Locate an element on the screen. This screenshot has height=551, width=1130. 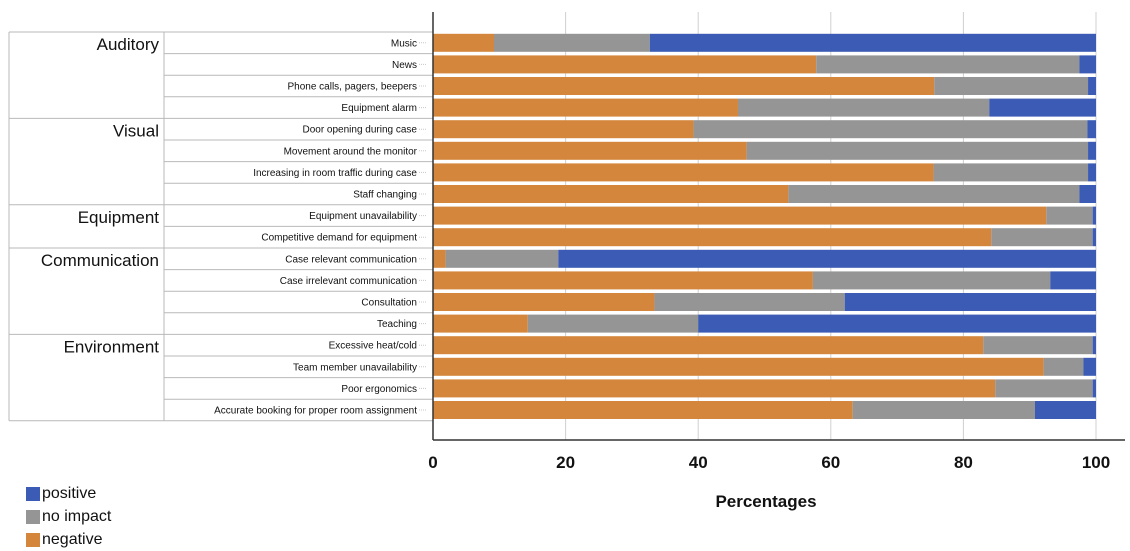
bar-negative-team-member-unavailability is located at coordinates (738, 366).